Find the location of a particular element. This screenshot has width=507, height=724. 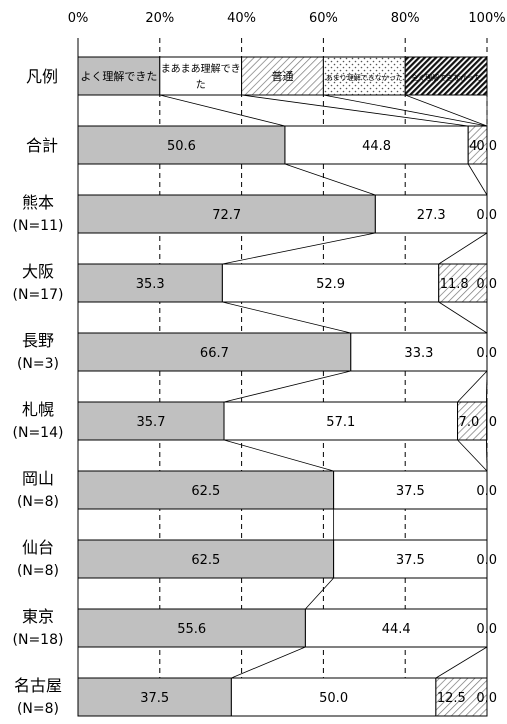

data-label: 72.7 is located at coordinates (226, 215).